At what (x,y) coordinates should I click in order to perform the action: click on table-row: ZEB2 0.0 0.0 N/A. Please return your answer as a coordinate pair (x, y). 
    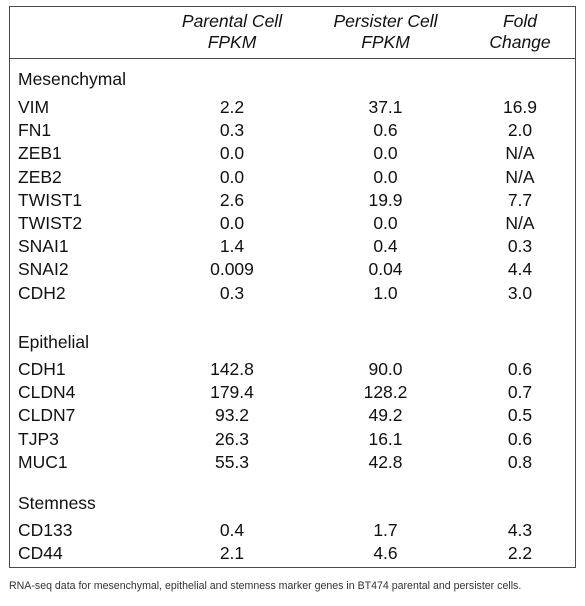
    Looking at the image, I should click on (292, 177).